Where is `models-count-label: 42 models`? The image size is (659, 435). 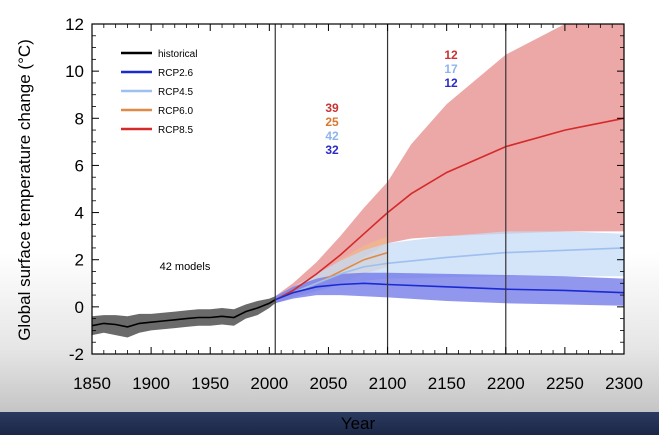
models-count-label: 42 models is located at coordinates (185, 267).